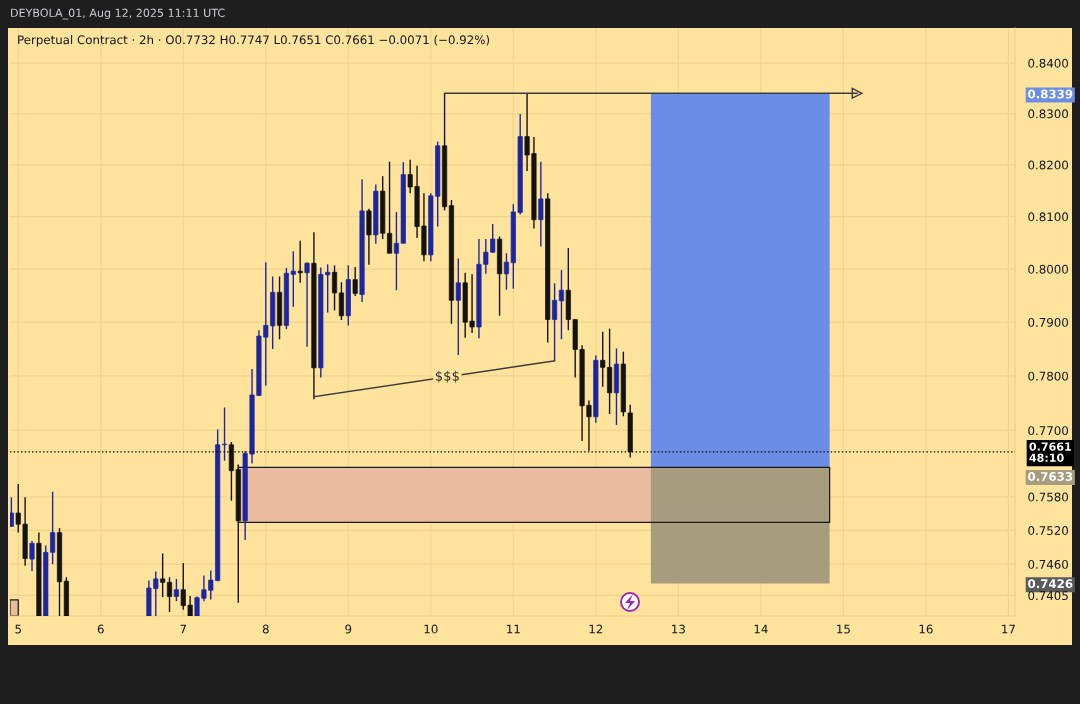 This screenshot has width=1080, height=704. What do you see at coordinates (761, 629) in the screenshot?
I see `x-tick-label: 14` at bounding box center [761, 629].